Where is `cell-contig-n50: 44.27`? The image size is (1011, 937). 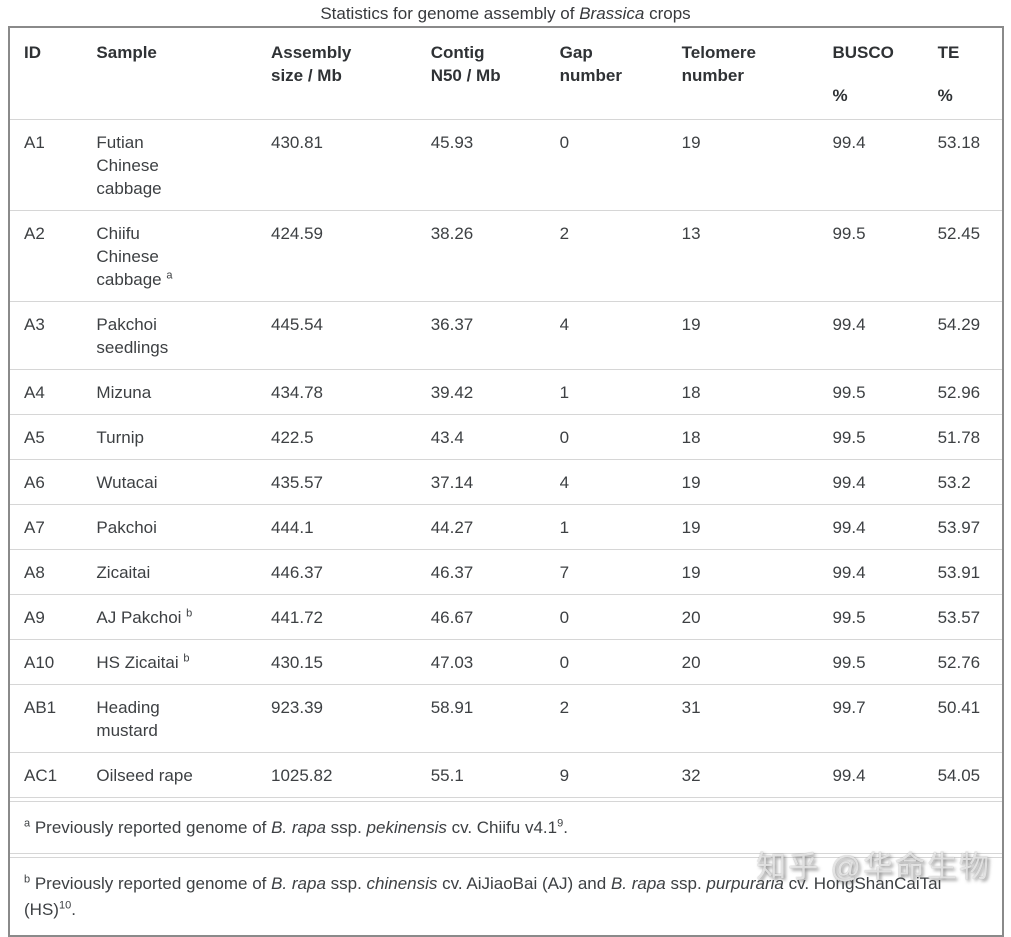
cell-contig-n50: 44.27 is located at coordinates (481, 527).